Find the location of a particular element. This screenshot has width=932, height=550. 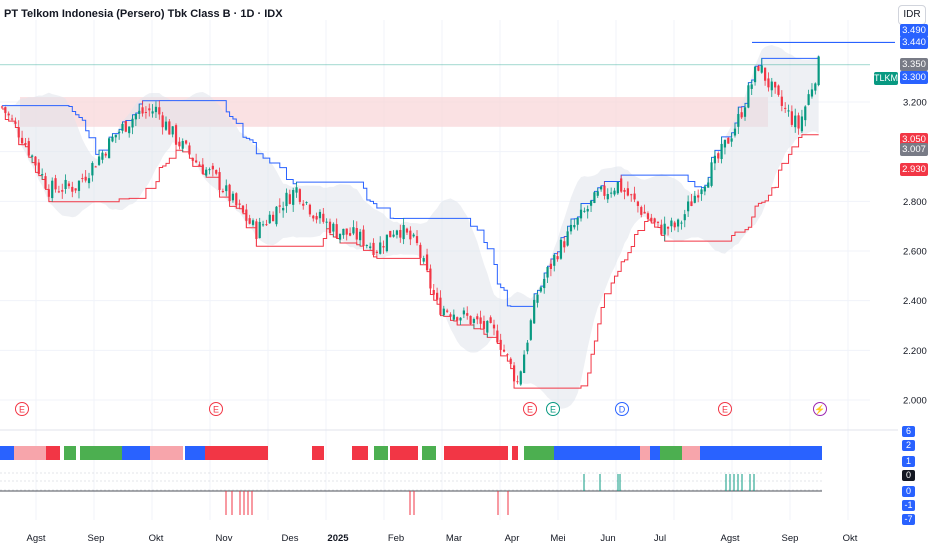

event-marker is located at coordinates (725, 409).